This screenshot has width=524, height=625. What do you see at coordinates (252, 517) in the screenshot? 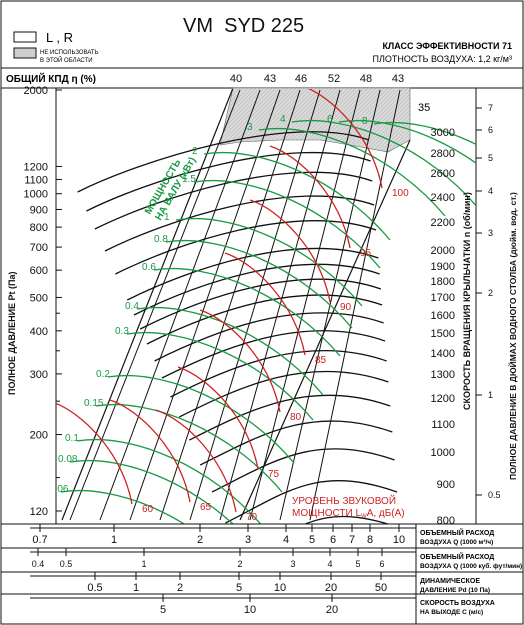
I see `sound-curve-label: 70` at bounding box center [252, 517].